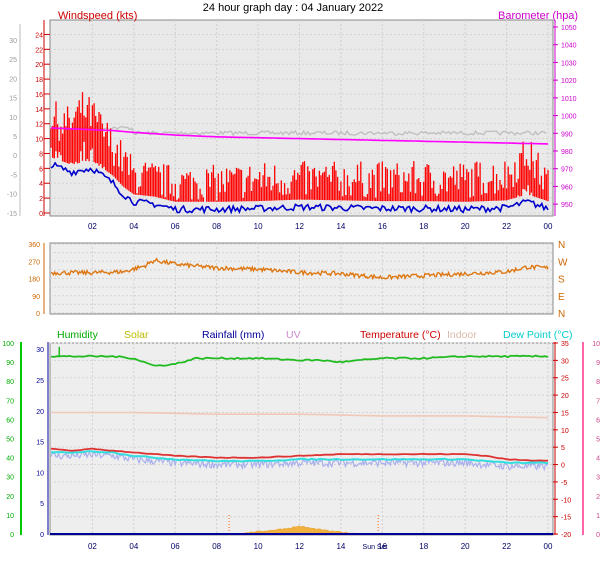 The width and height of the screenshot is (608, 566). What do you see at coordinates (41, 214) in the screenshot?
I see `windspeed-tick-label: 0` at bounding box center [41, 214].